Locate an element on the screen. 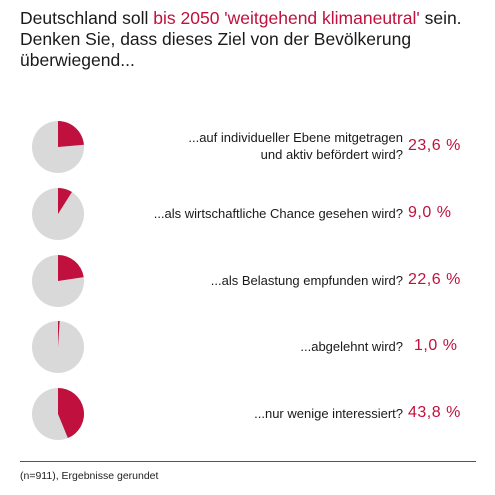 The width and height of the screenshot is (495, 495). pie-row: ...als Belastung empfunden wird? 22,6 % is located at coordinates (247, 282).